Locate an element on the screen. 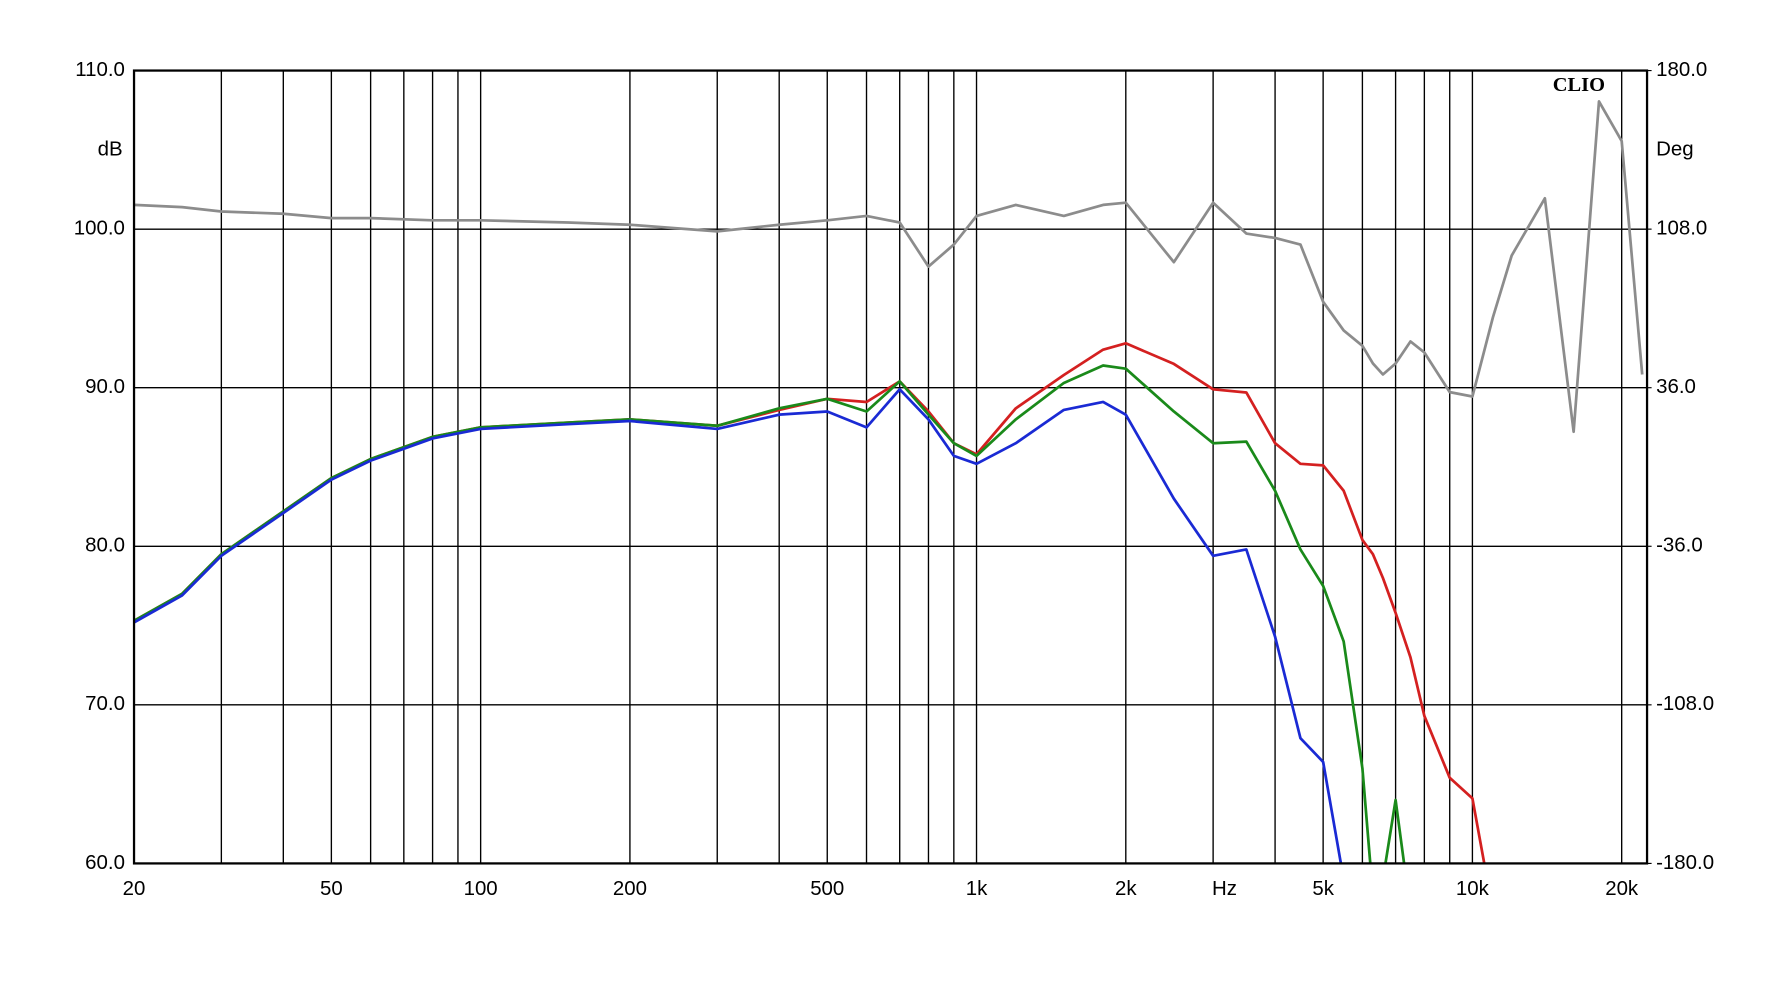 The width and height of the screenshot is (1772, 1001). y2-tick-label: -108.0 is located at coordinates (1685, 703).